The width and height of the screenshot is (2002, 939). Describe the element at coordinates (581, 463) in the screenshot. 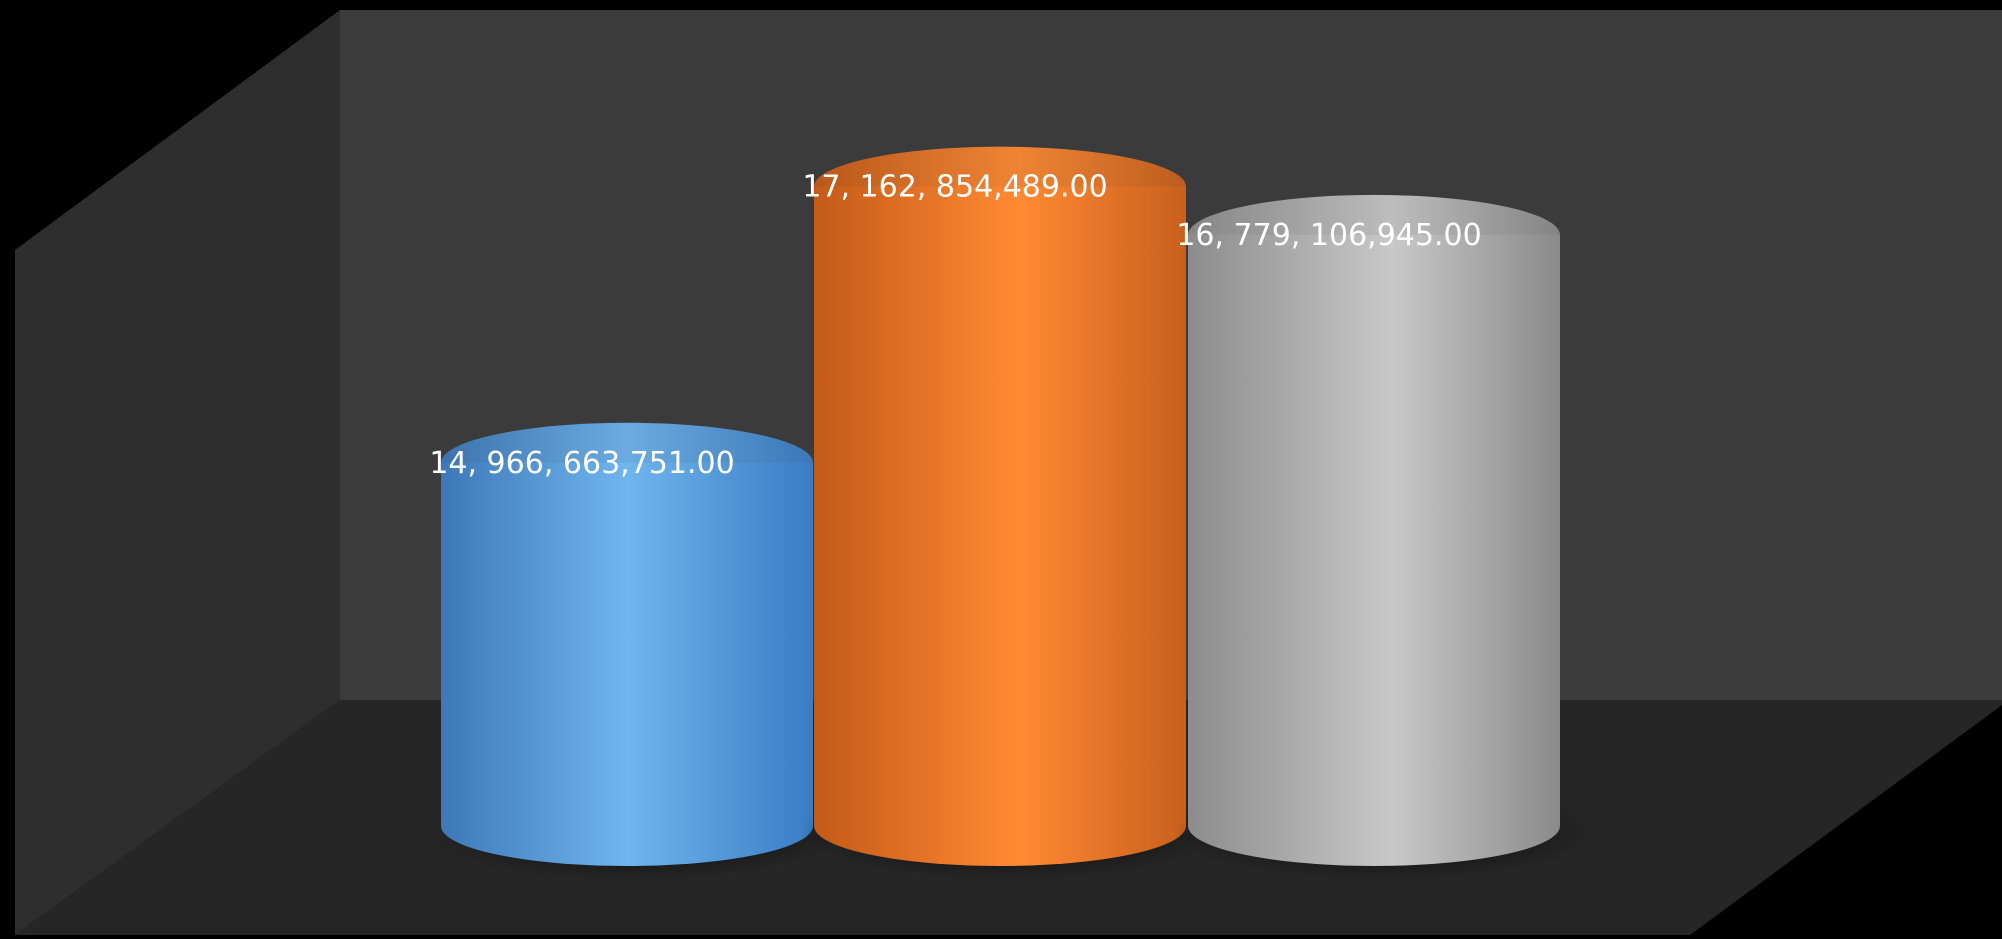

I see `data-label: 14, 966, 663,751.00` at that location.